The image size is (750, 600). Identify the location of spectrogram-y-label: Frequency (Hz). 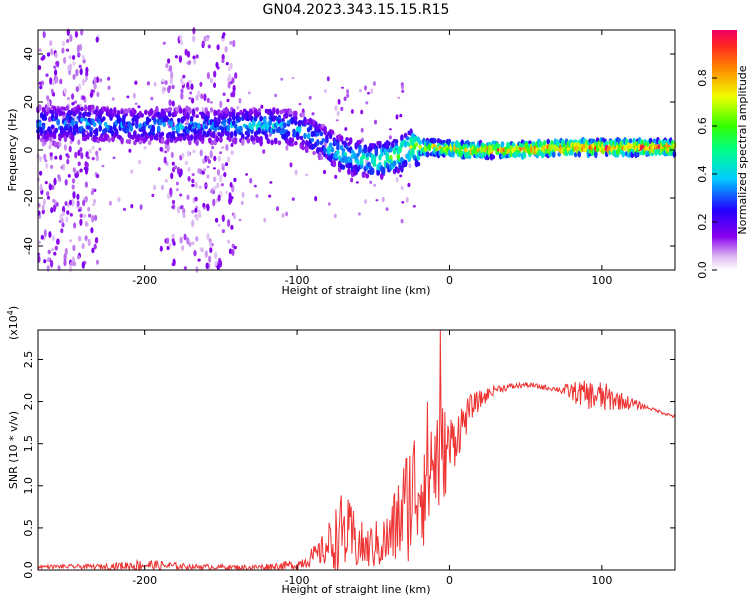
(12, 150).